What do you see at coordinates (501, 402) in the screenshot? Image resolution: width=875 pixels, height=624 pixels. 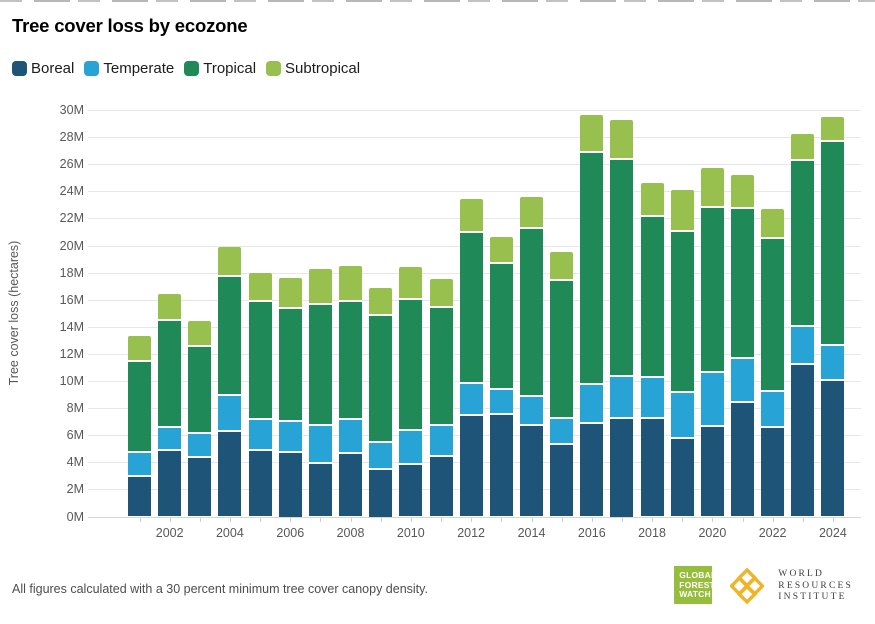 I see `segment-temperate-2013` at bounding box center [501, 402].